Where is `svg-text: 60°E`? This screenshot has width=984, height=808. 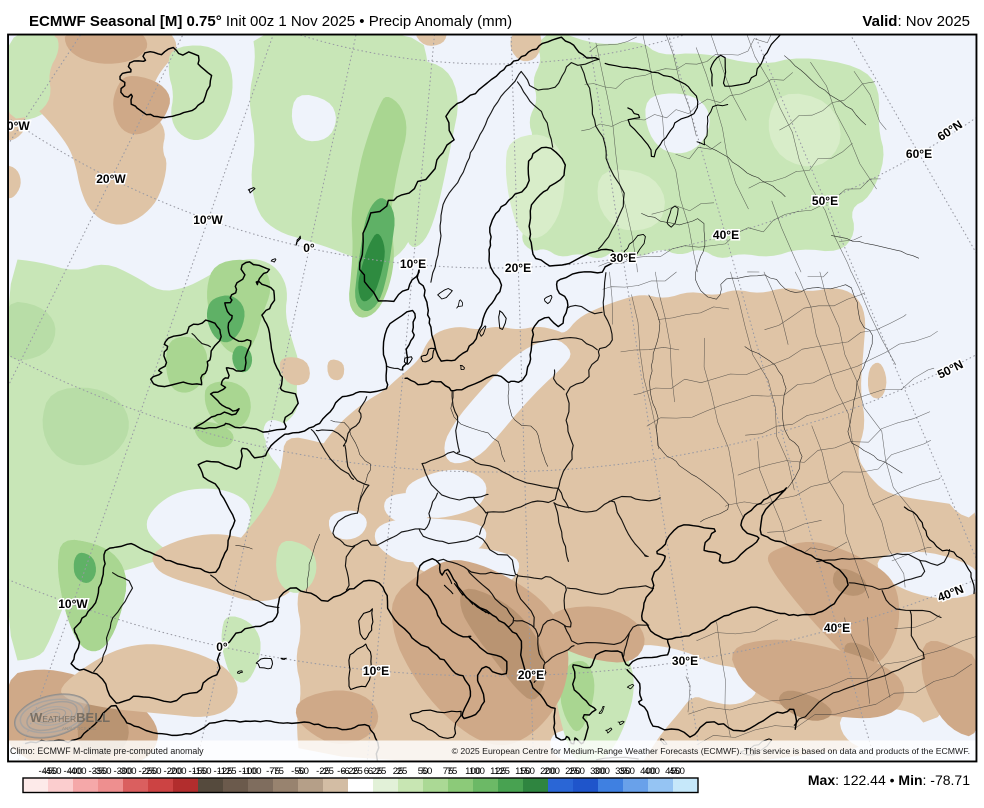
svg-text: 60°E is located at coordinates (919, 154).